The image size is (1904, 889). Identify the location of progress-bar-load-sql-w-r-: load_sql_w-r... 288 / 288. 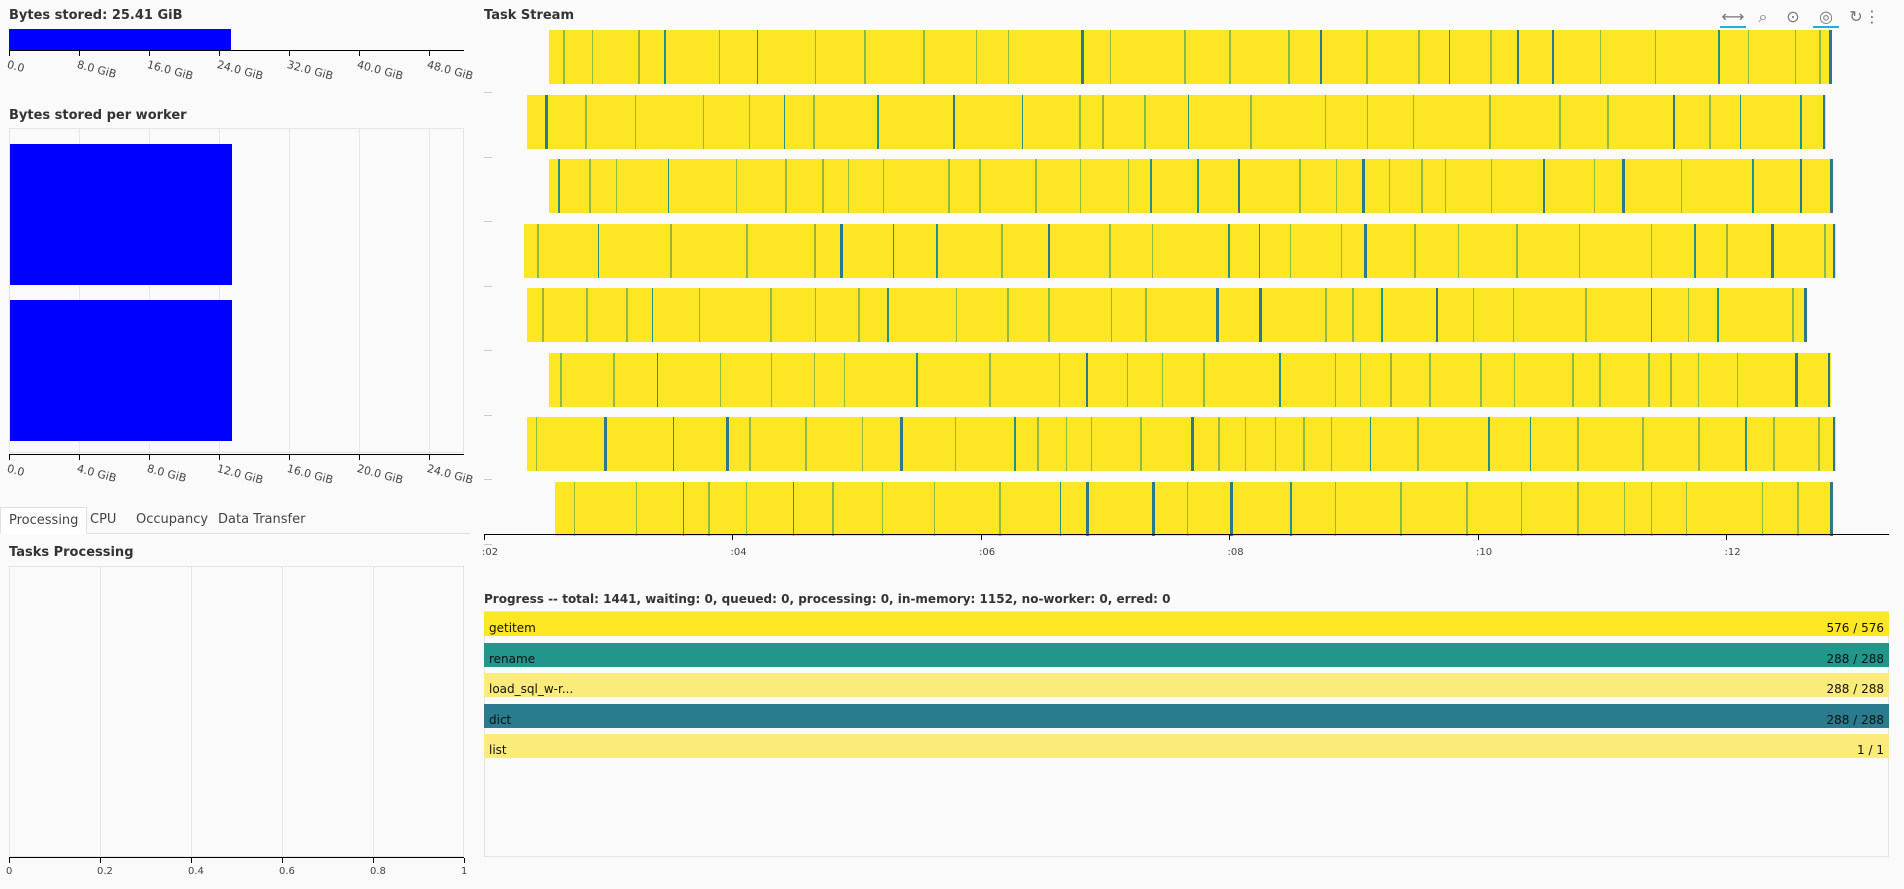
(1186, 685).